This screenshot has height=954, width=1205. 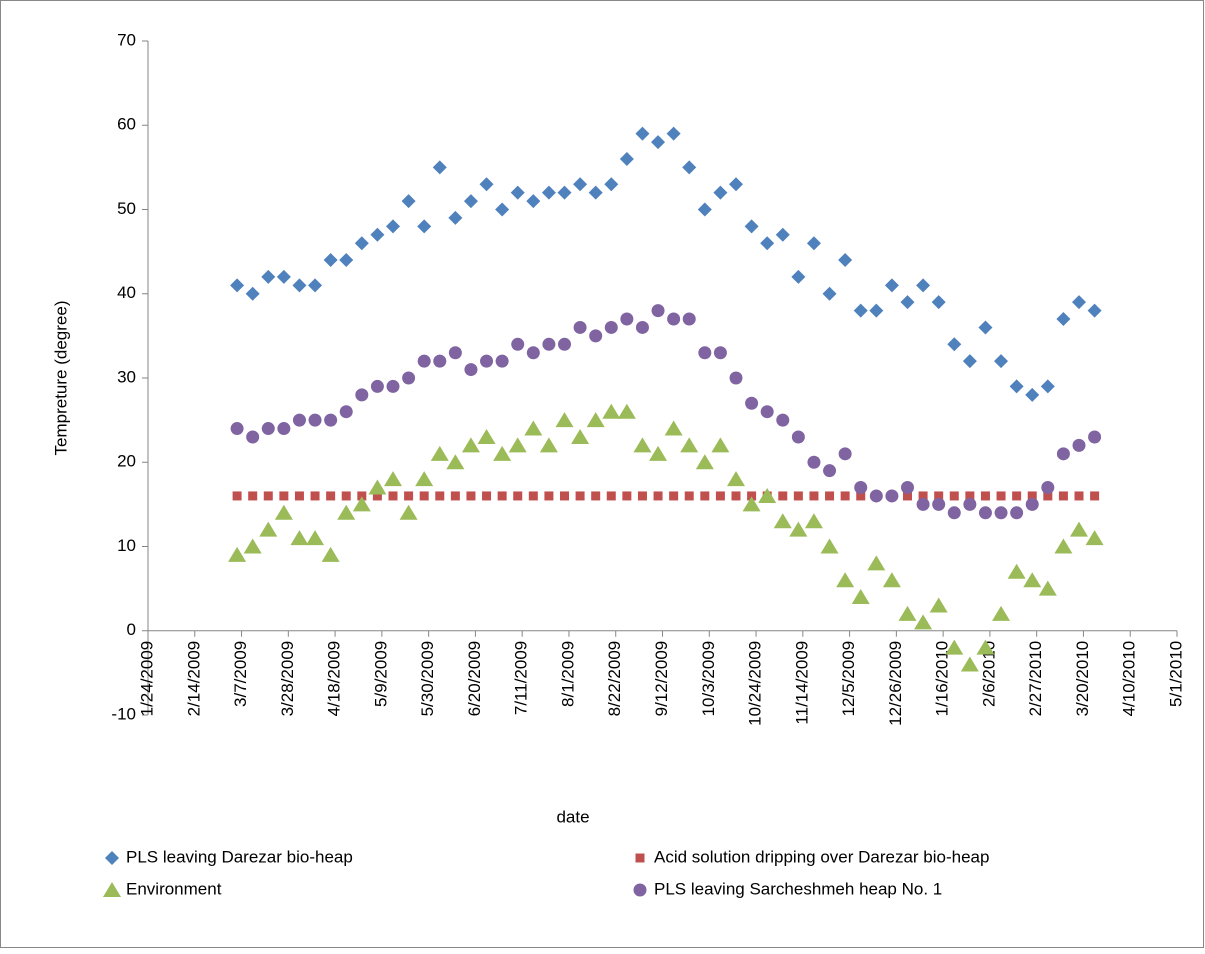 What do you see at coordinates (123, 713) in the screenshot?
I see `y-tick-label: -10` at bounding box center [123, 713].